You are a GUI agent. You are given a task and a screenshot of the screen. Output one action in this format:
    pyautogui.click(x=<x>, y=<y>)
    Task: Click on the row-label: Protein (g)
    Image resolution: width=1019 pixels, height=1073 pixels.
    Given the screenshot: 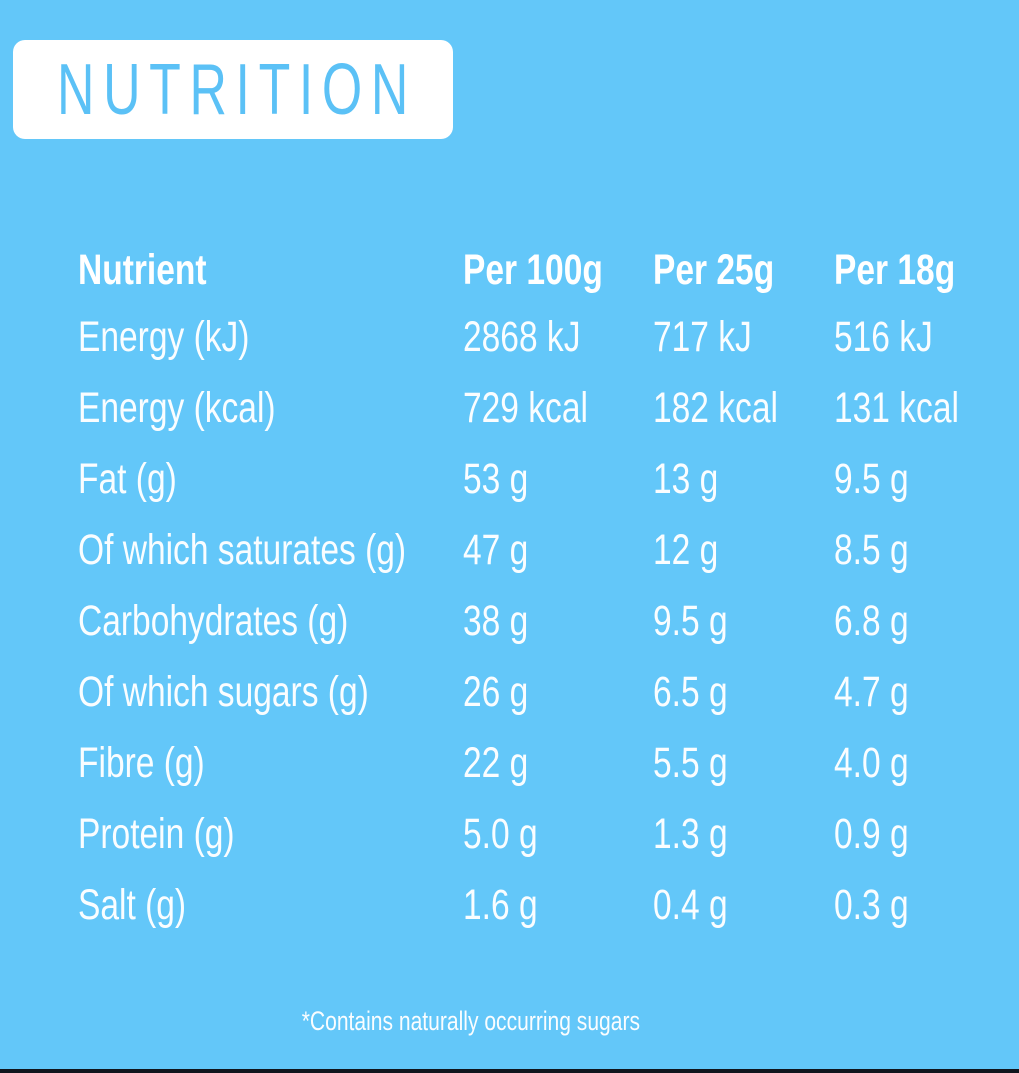 What is the action you would take?
    pyautogui.click(x=156, y=834)
    